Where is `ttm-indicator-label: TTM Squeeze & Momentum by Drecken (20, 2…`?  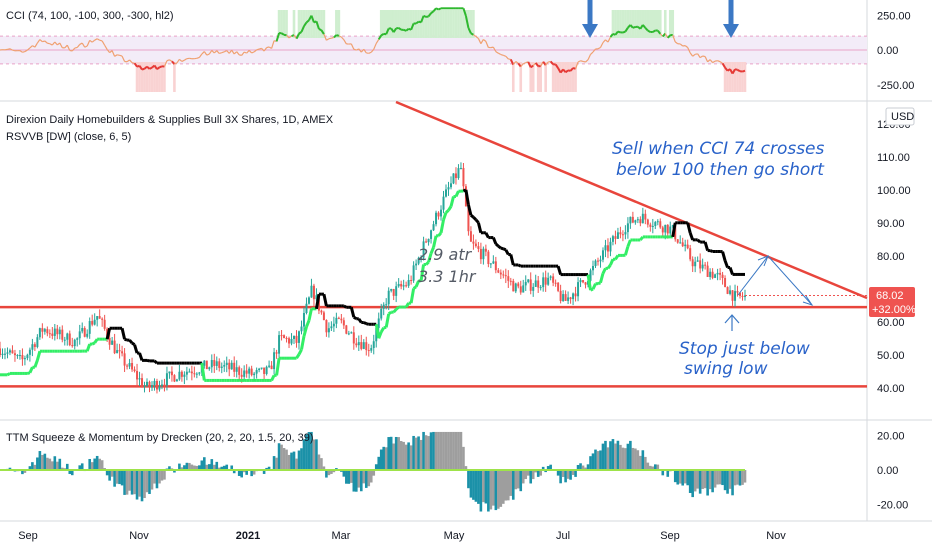 ttm-indicator-label: TTM Squeeze & Momentum by Drecken (20, 2… is located at coordinates (160, 438).